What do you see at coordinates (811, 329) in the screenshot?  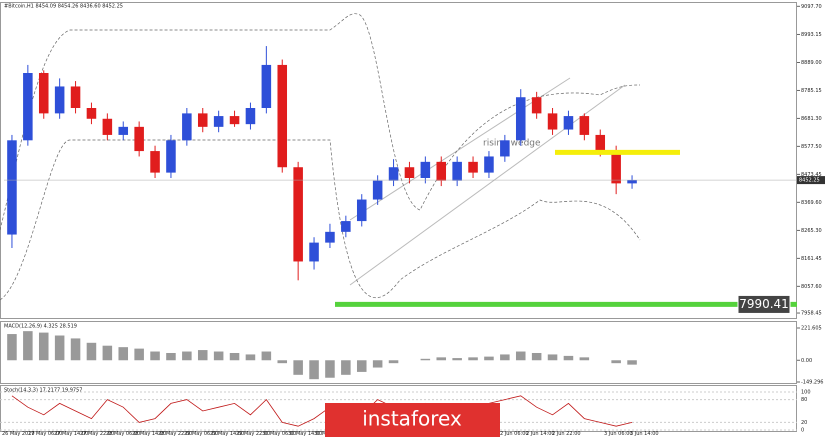 I see `y-tick-label: 221.605` at bounding box center [811, 329].